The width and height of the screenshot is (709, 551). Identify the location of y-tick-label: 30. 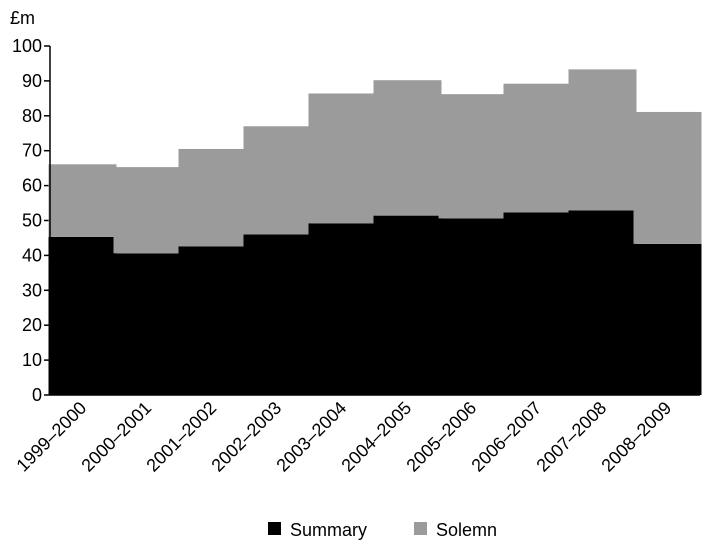
(32, 290).